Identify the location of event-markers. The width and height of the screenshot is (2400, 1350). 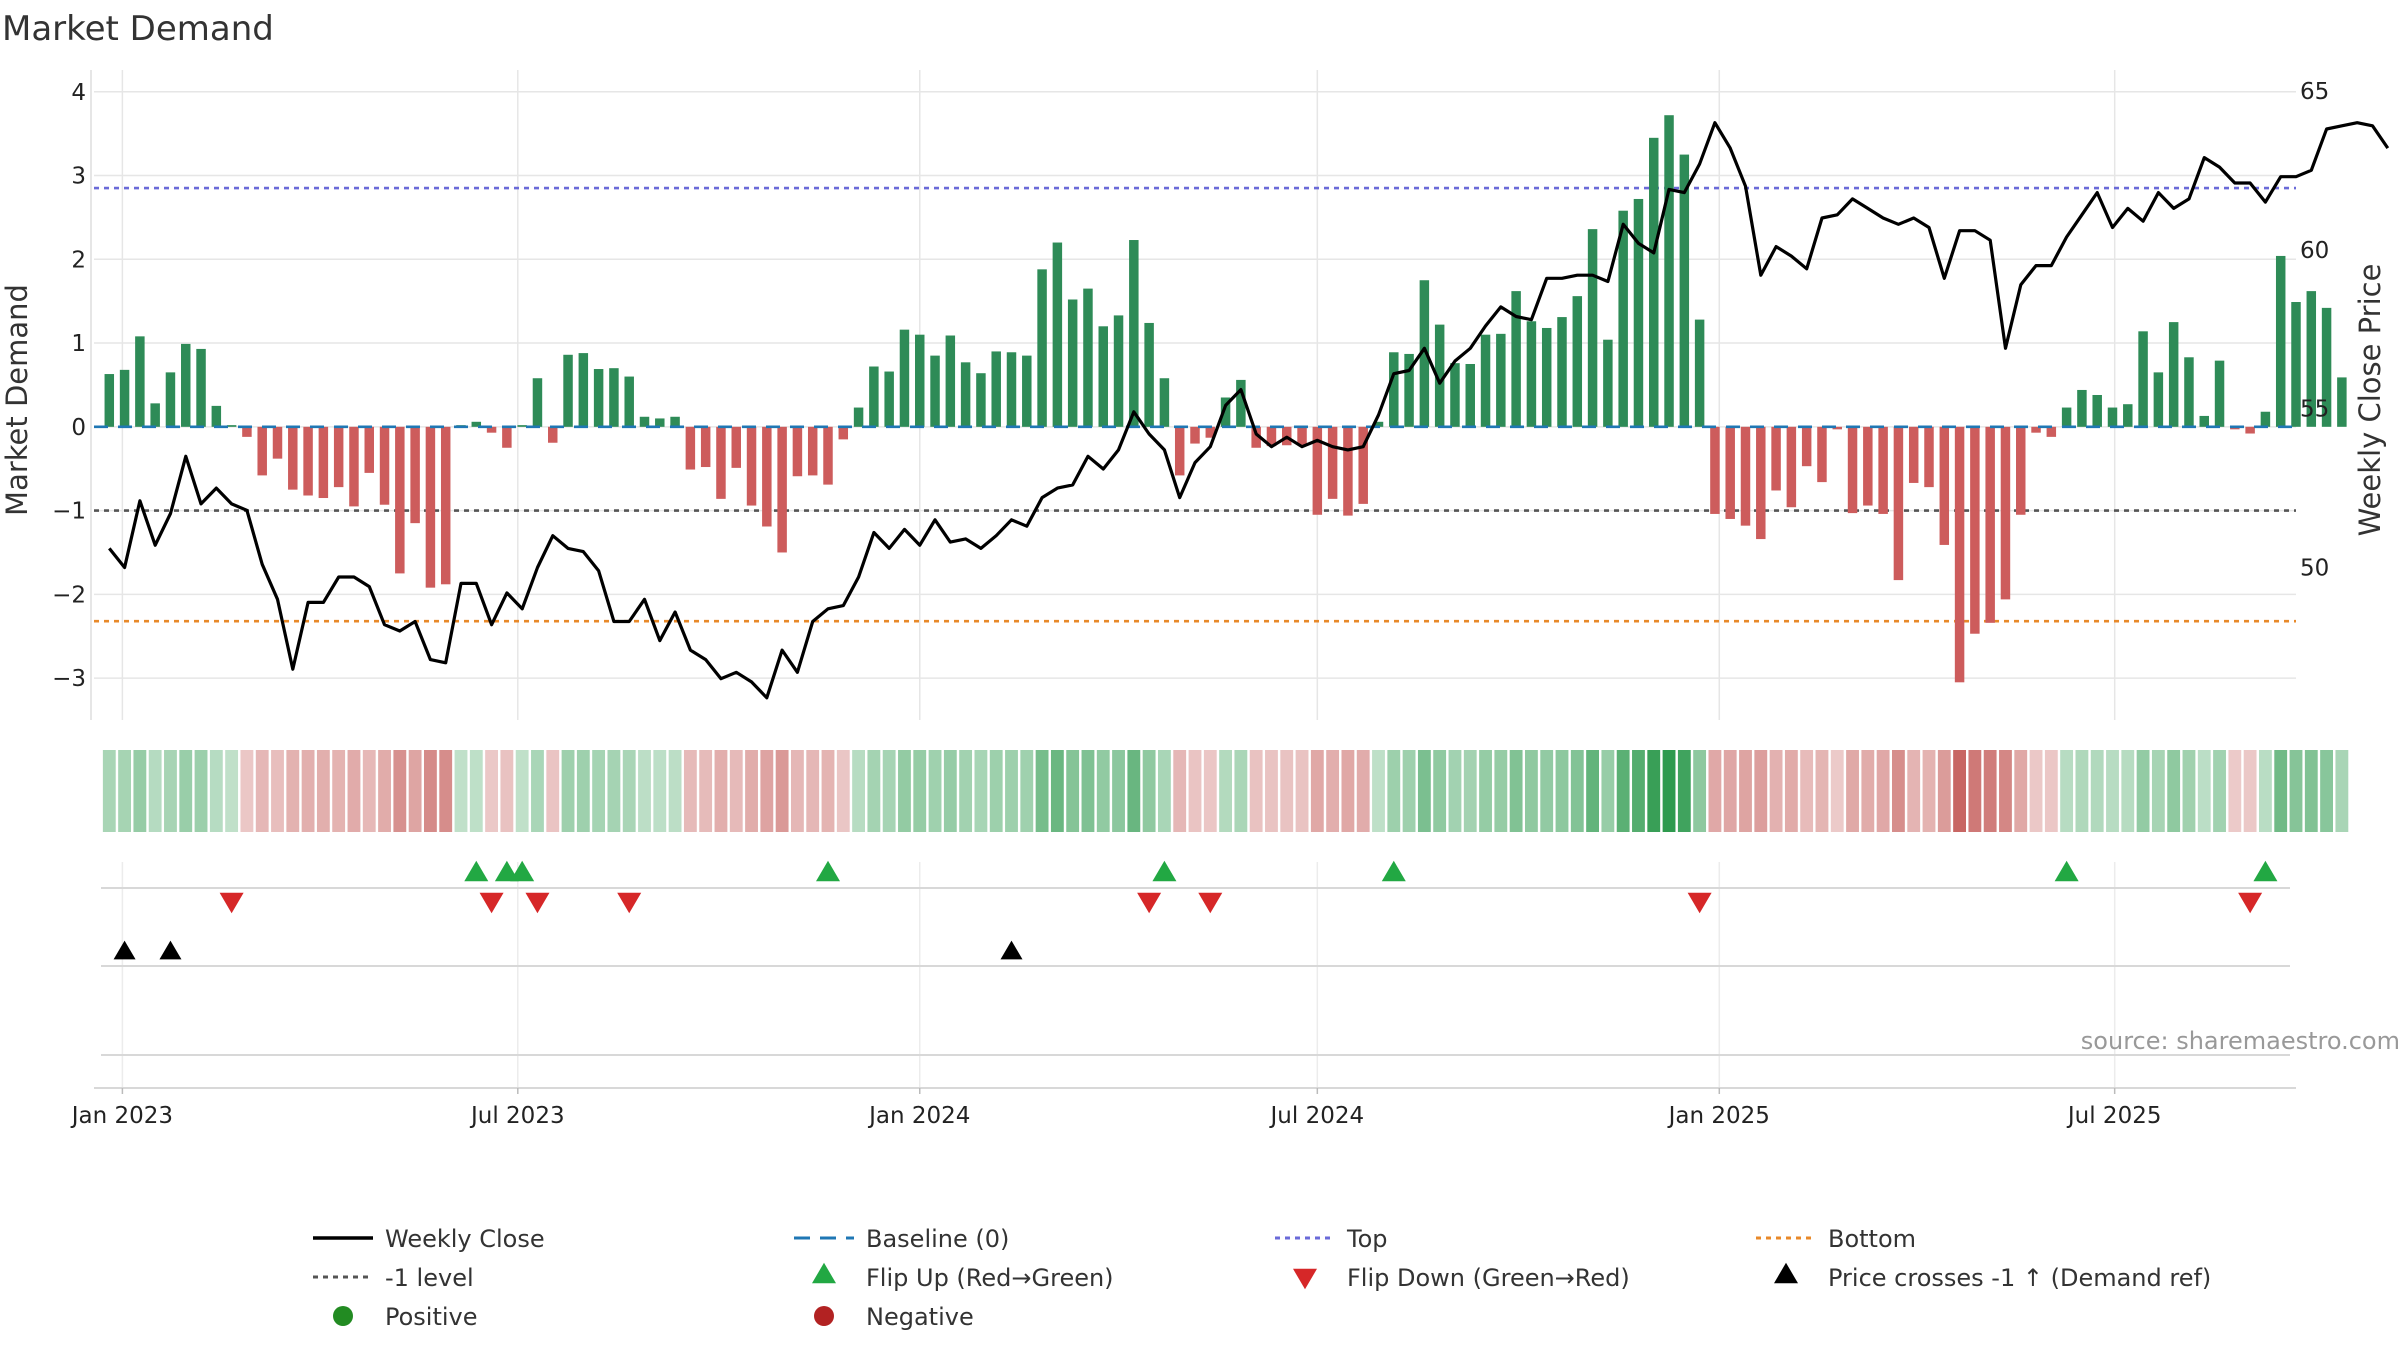
(1195, 910).